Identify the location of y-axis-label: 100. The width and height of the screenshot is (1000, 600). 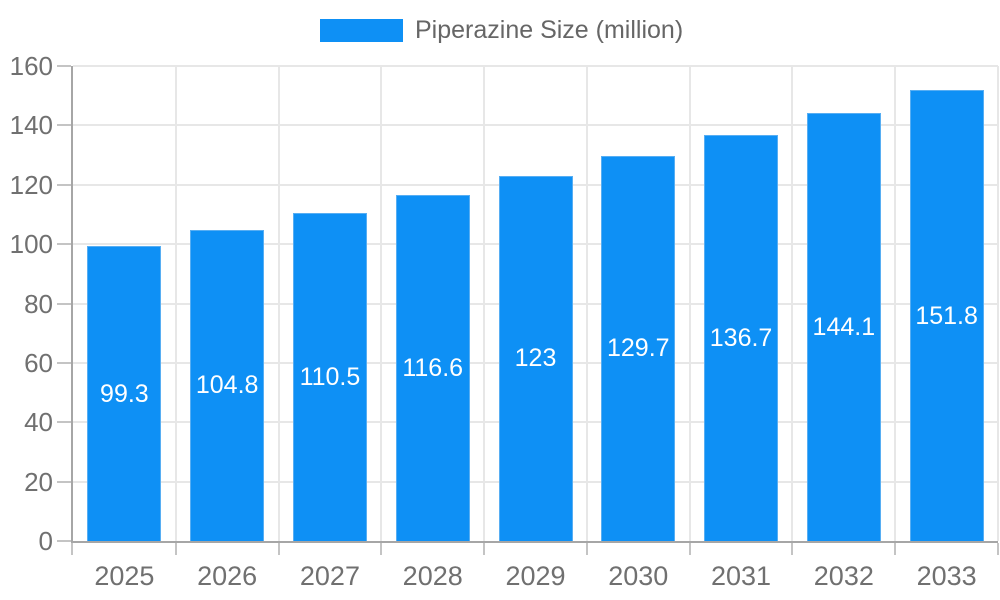
(31, 244).